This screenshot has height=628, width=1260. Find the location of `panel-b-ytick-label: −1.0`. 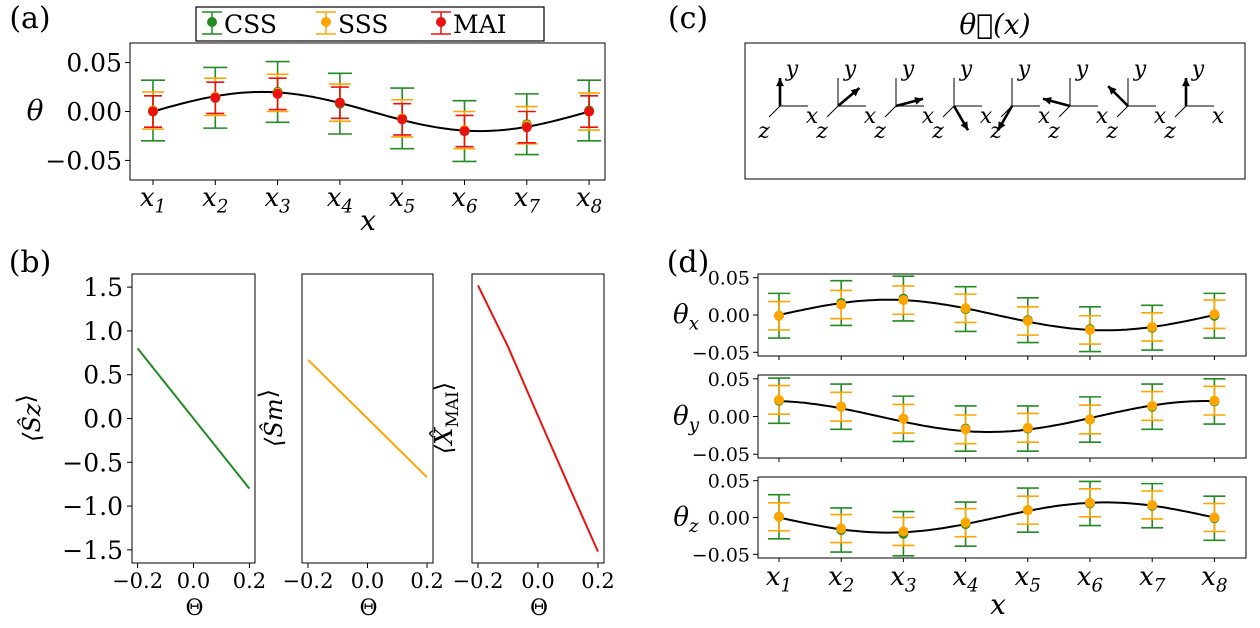

panel-b-ytick-label: −1.0 is located at coordinates (92, 506).